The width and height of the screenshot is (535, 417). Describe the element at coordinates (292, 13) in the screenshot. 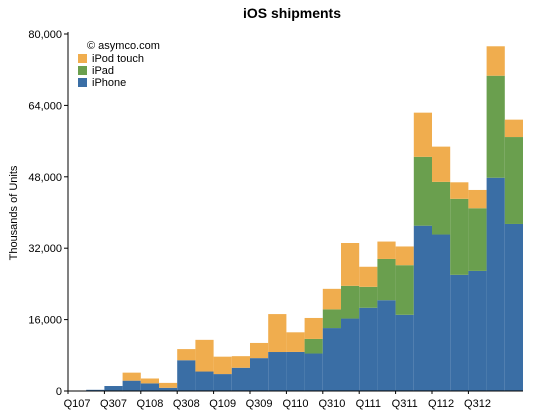

I see `chart-title: iOS shipments` at that location.